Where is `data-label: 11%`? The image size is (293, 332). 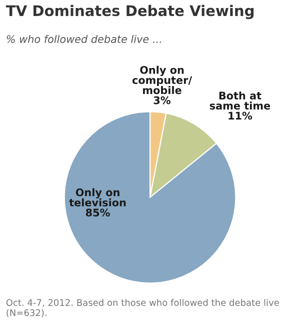 data-label: 11% is located at coordinates (240, 116).